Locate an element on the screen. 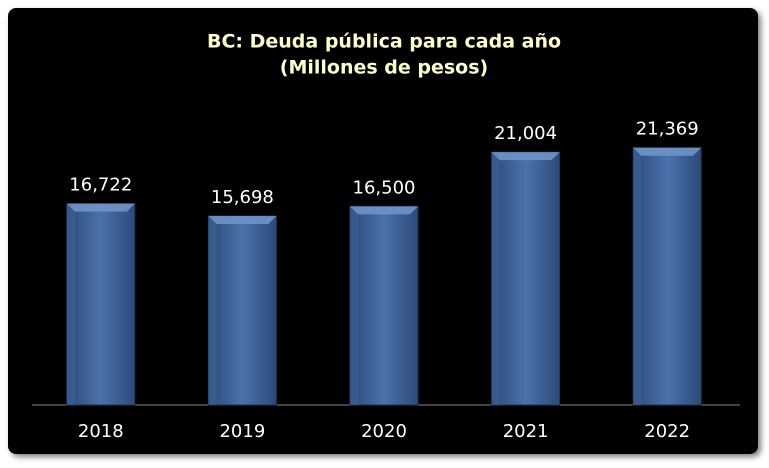 Image resolution: width=769 pixels, height=468 pixels. data-label: 21,004 is located at coordinates (525, 133).